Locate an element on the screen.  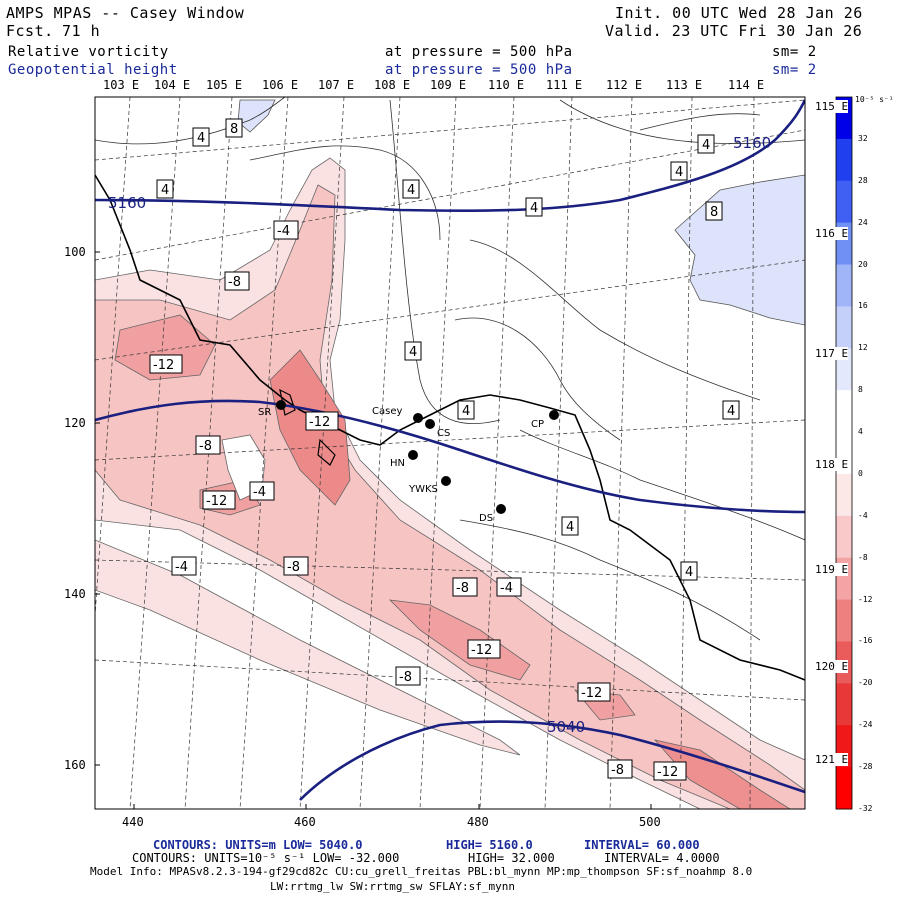
lon-label: 106 E is located at coordinates (280, 85).